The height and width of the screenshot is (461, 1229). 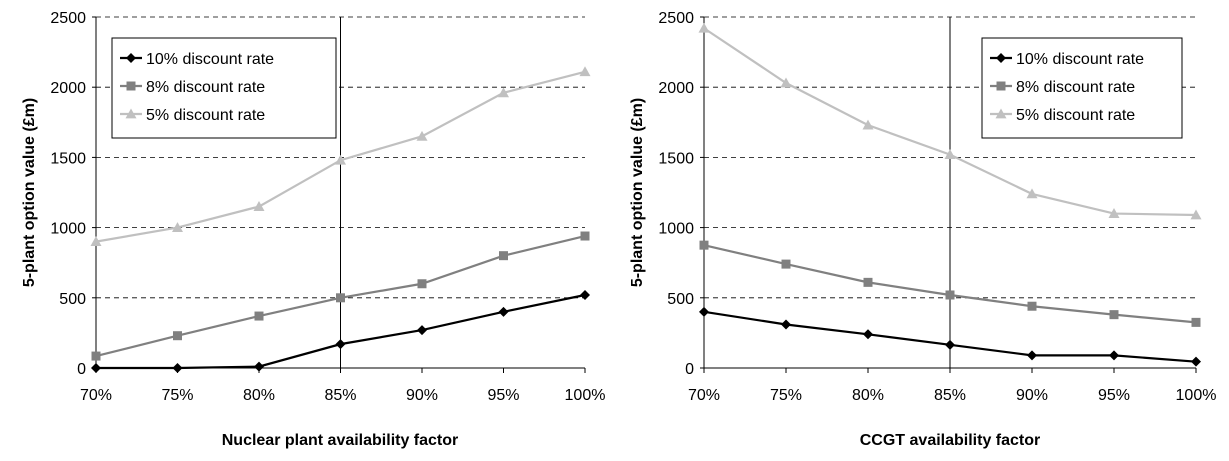 What do you see at coordinates (950, 440) in the screenshot?
I see `x-axis-label: CCGT availability factor` at bounding box center [950, 440].